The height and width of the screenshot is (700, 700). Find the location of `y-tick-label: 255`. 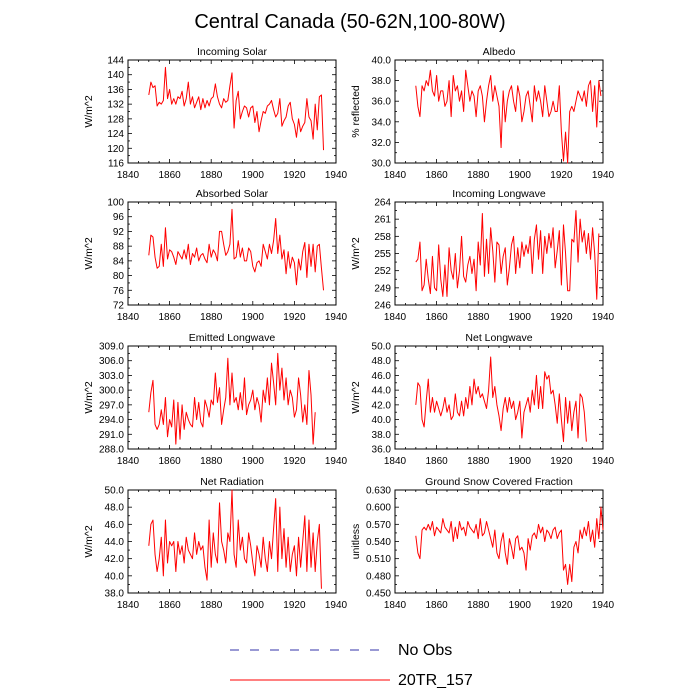

y-tick-label: 255 is located at coordinates (382, 254).